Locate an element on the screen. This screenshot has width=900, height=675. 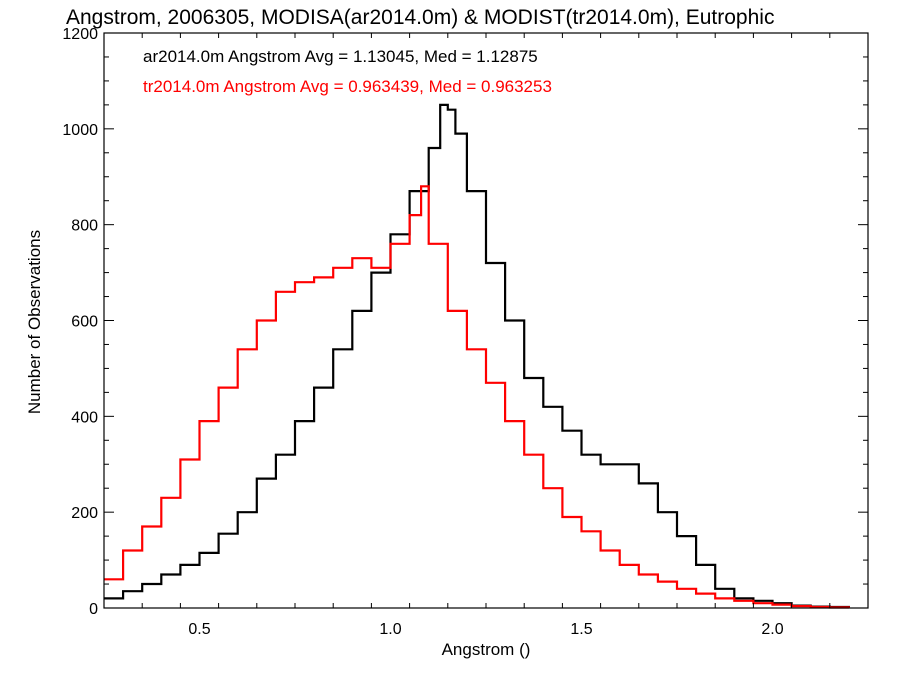
y-tick-label: 1200 is located at coordinates (80, 34).